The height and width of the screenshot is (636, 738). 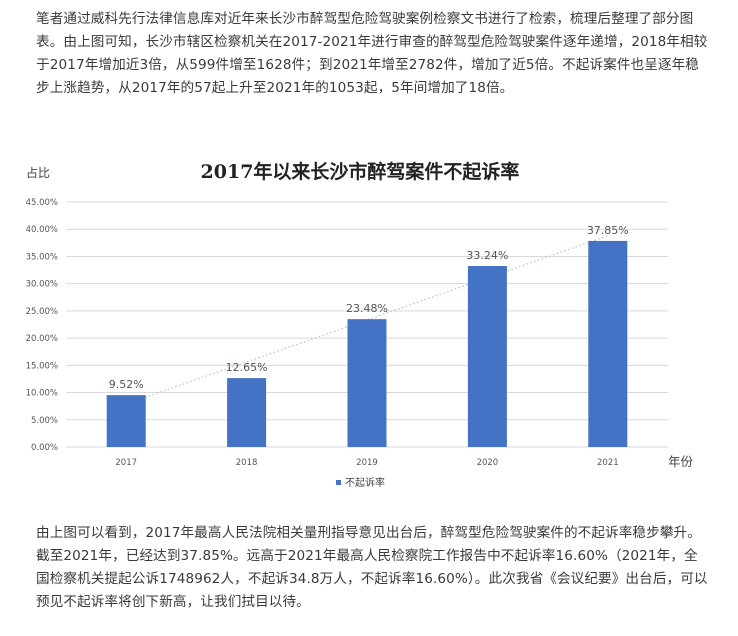 What do you see at coordinates (42, 366) in the screenshot?
I see `y-tick-label: 15.00%` at bounding box center [42, 366].